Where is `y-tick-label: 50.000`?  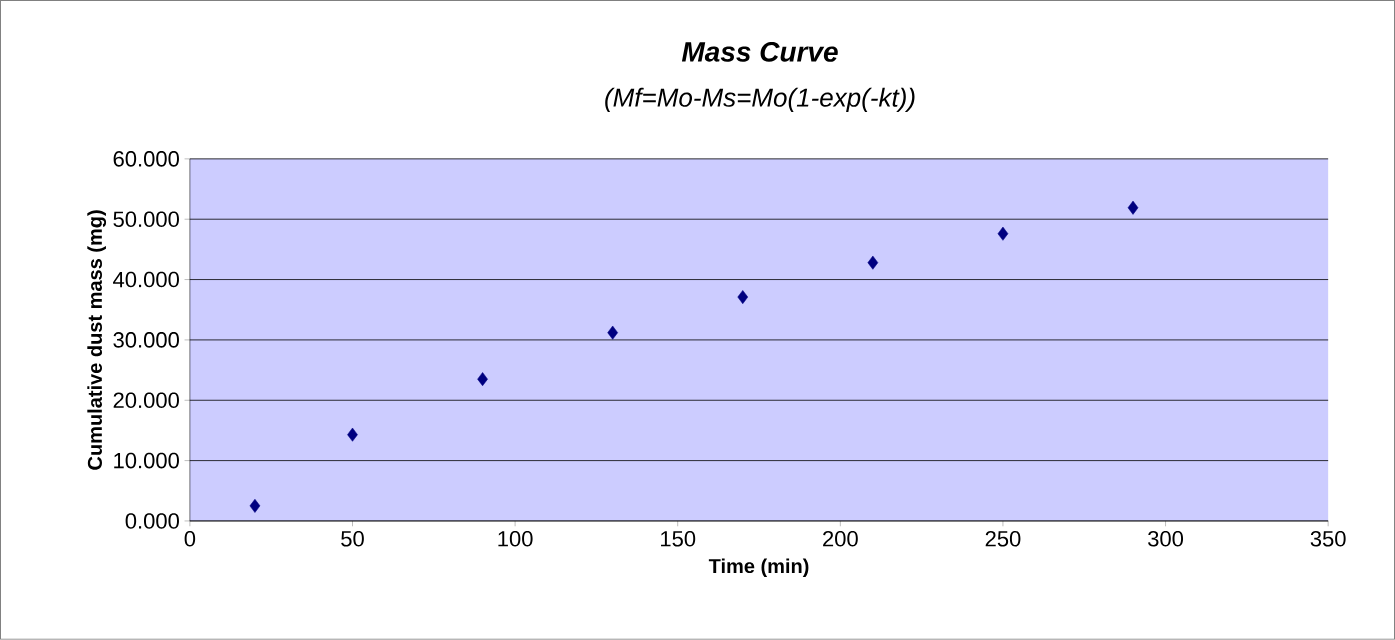 y-tick-label: 50.000 is located at coordinates (146, 219).